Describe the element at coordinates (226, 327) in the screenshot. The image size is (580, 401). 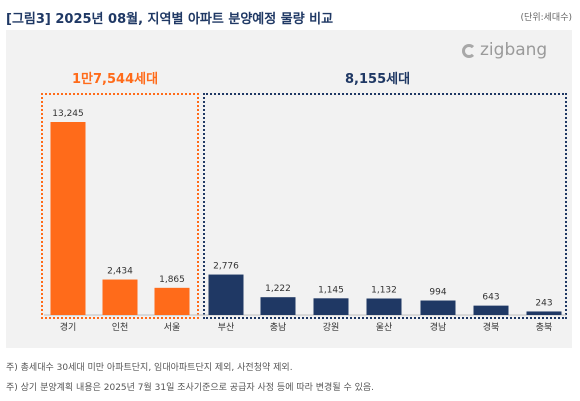
I see `category-label-3: 부산` at that location.